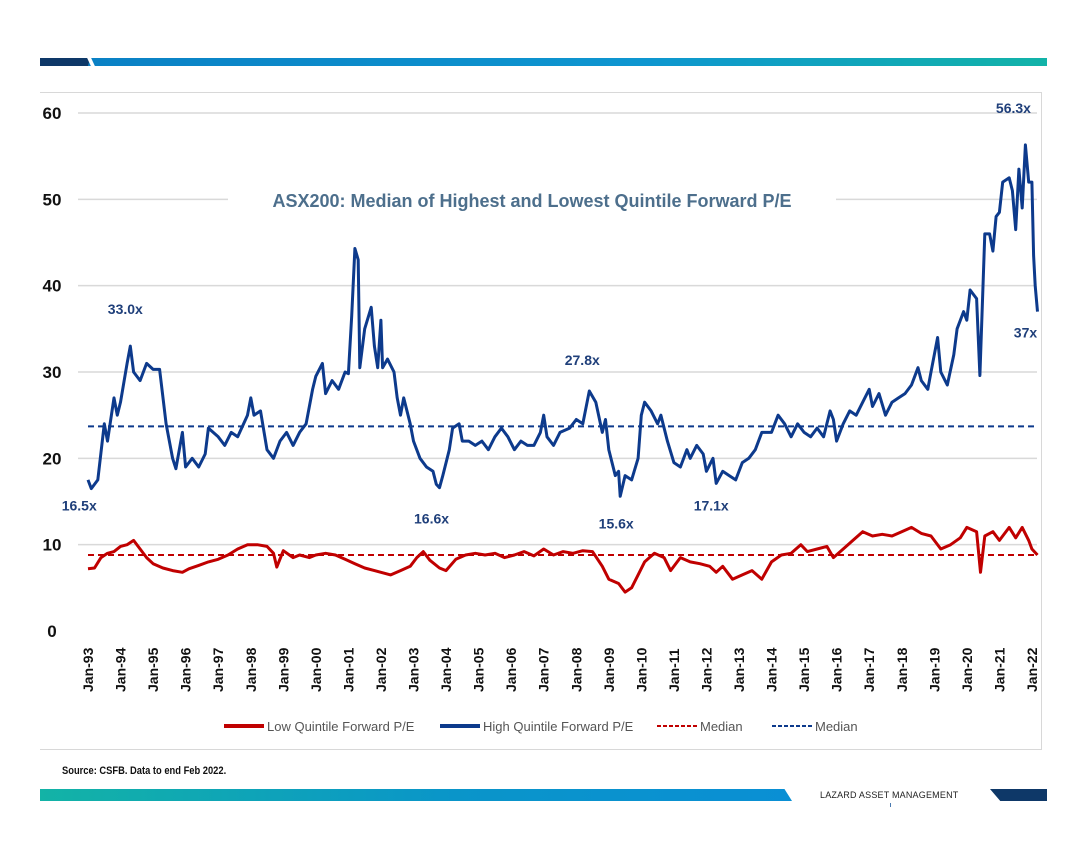 This screenshot has width=1086, height=860. I want to click on legend-label: High Quintile Forward P/E, so click(558, 726).